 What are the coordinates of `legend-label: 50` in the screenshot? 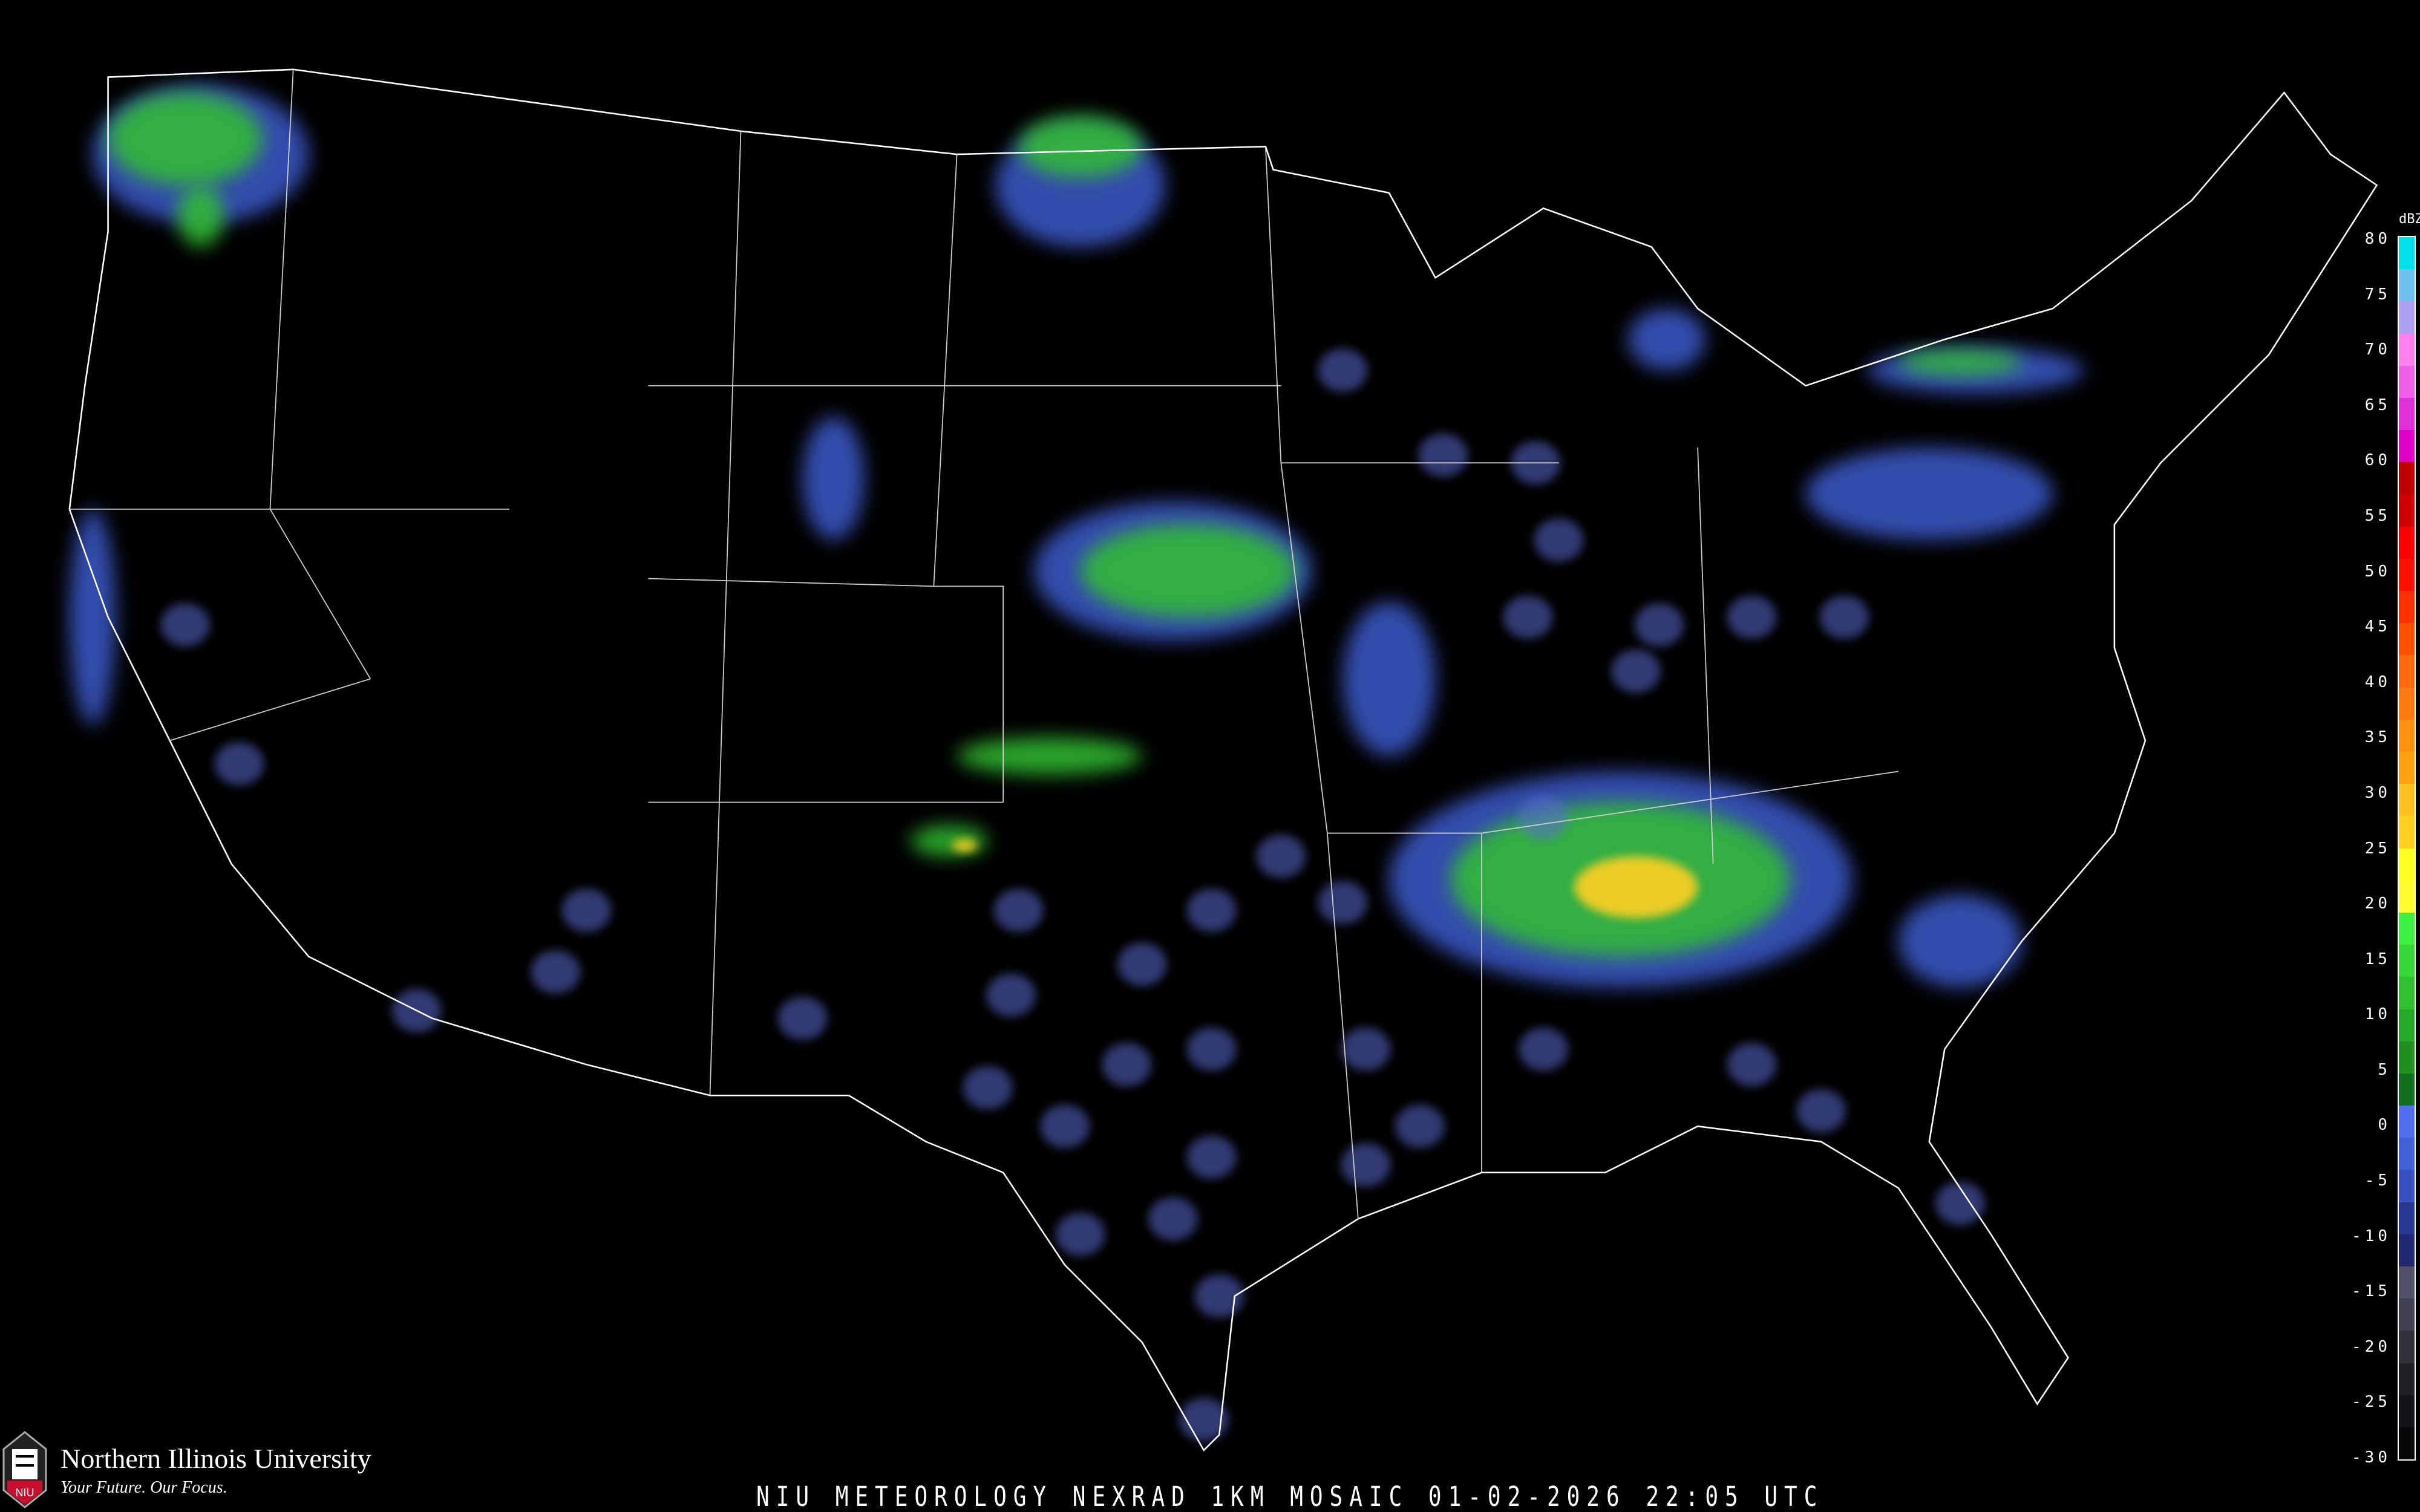 It's located at (2377, 571).